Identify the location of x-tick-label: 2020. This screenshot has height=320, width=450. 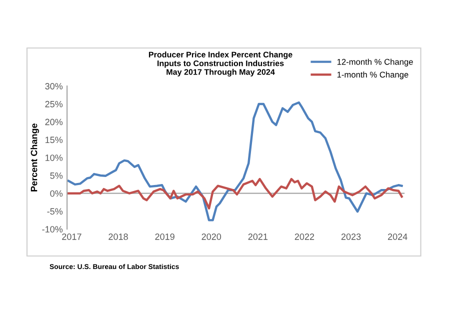
(212, 237).